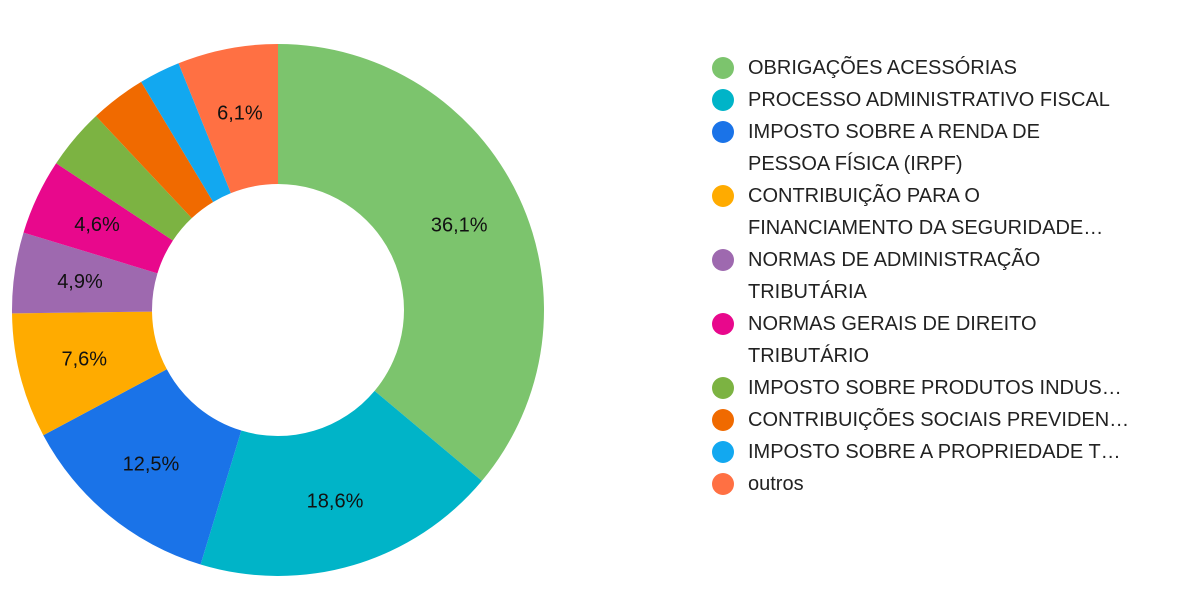 This screenshot has height=604, width=1200. I want to click on slice-value-label: 12,5%, so click(151, 465).